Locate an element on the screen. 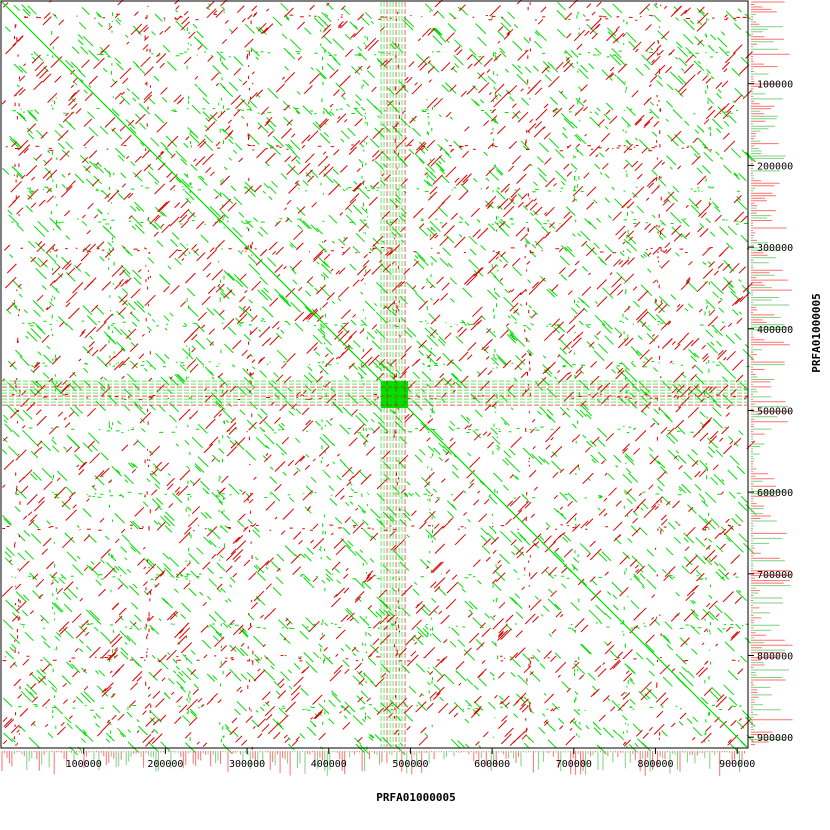 This screenshot has width=830, height=830. y-tick-label: 900000 is located at coordinates (775, 738).